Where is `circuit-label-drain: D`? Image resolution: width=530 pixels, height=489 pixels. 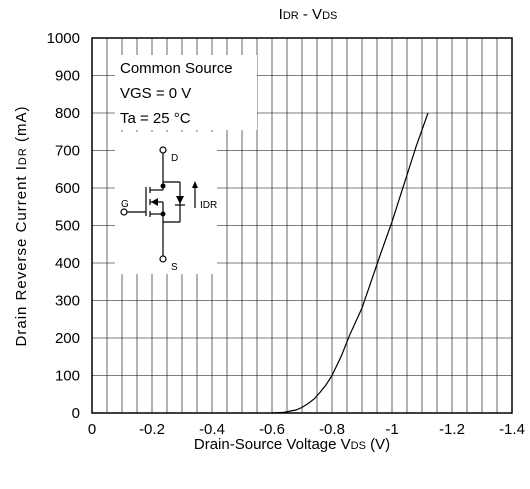
circuit-label-drain: D is located at coordinates (174, 158).